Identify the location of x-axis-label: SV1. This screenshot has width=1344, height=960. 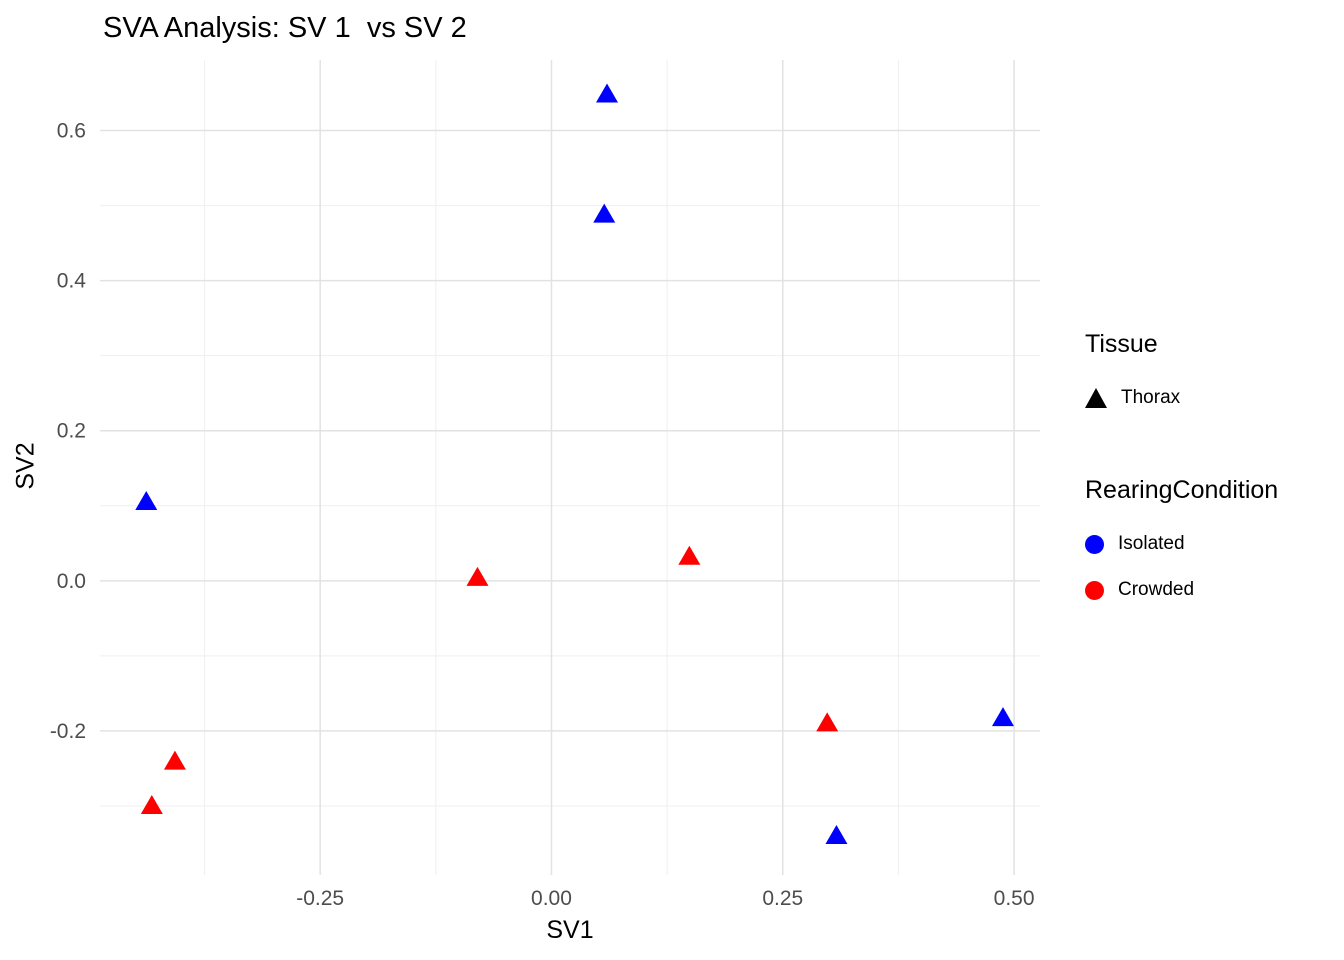
(570, 930).